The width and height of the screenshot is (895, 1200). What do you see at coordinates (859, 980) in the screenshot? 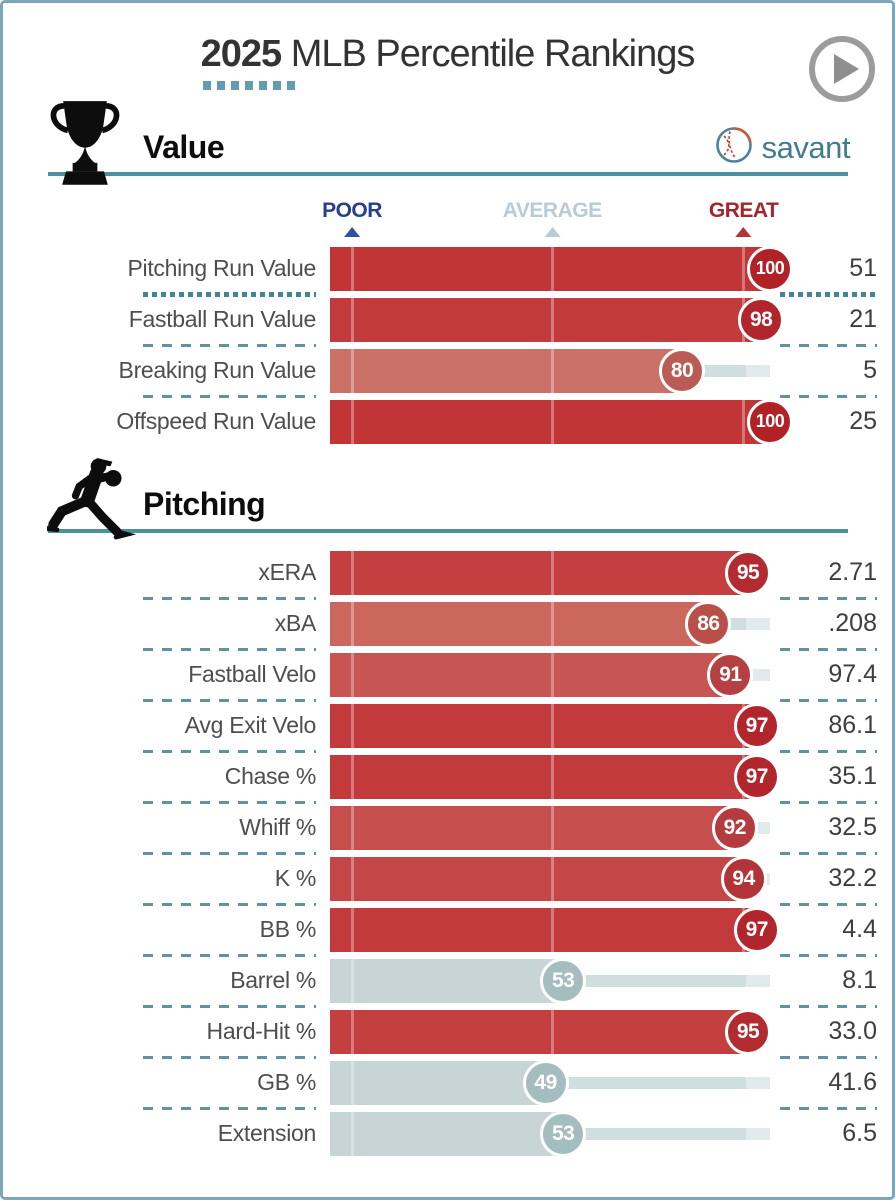
I see `stat-value: 8.1` at bounding box center [859, 980].